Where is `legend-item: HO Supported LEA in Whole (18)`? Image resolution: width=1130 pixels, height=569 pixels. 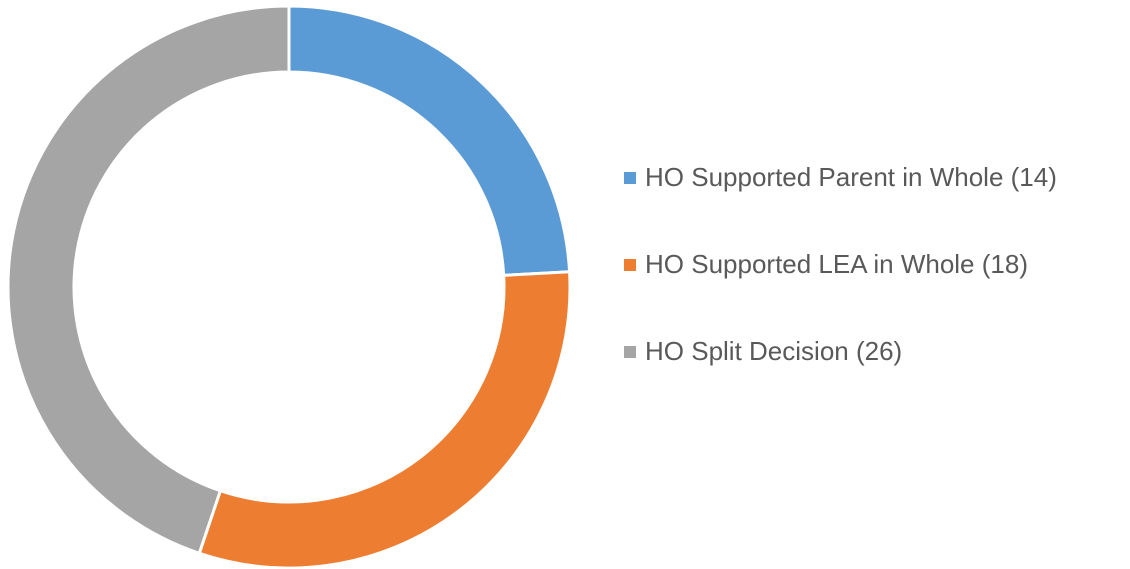
legend-item: HO Supported LEA in Whole (18) is located at coordinates (874, 264).